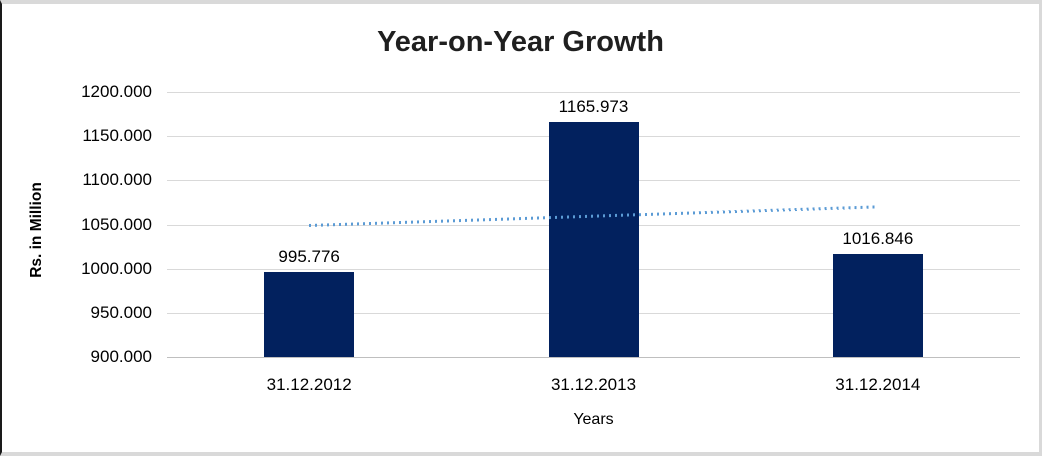  Describe the element at coordinates (593, 239) in the screenshot. I see `bar-31.12.2013` at that location.